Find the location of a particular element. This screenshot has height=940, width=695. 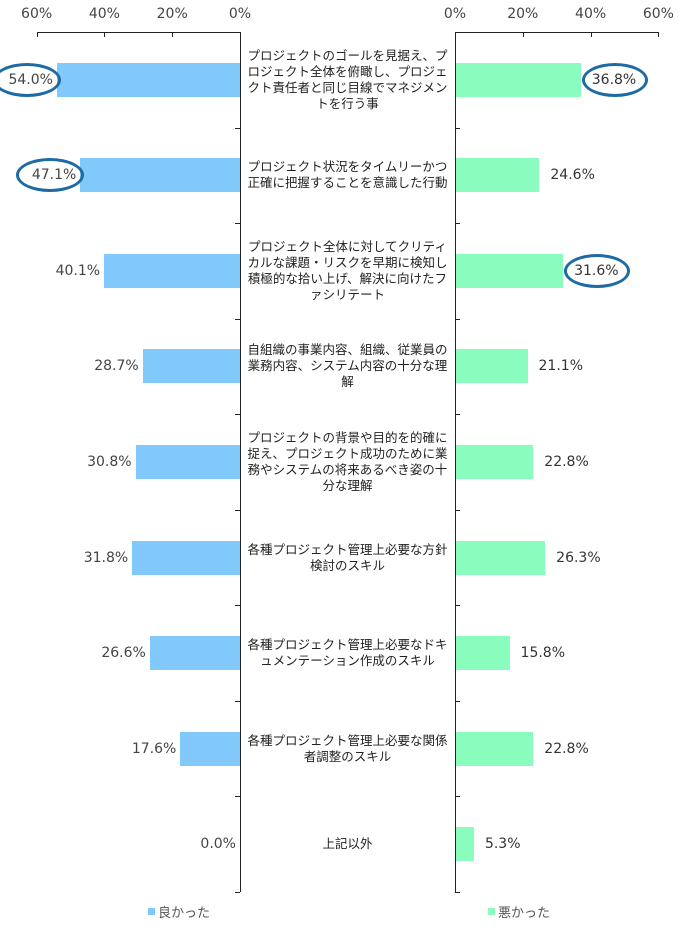

value-label-bad: 26.3% is located at coordinates (578, 557).